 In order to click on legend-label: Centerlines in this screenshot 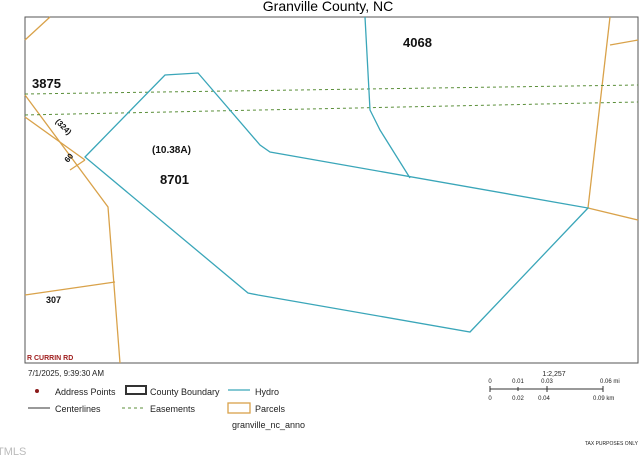, I will do `click(78, 409)`.